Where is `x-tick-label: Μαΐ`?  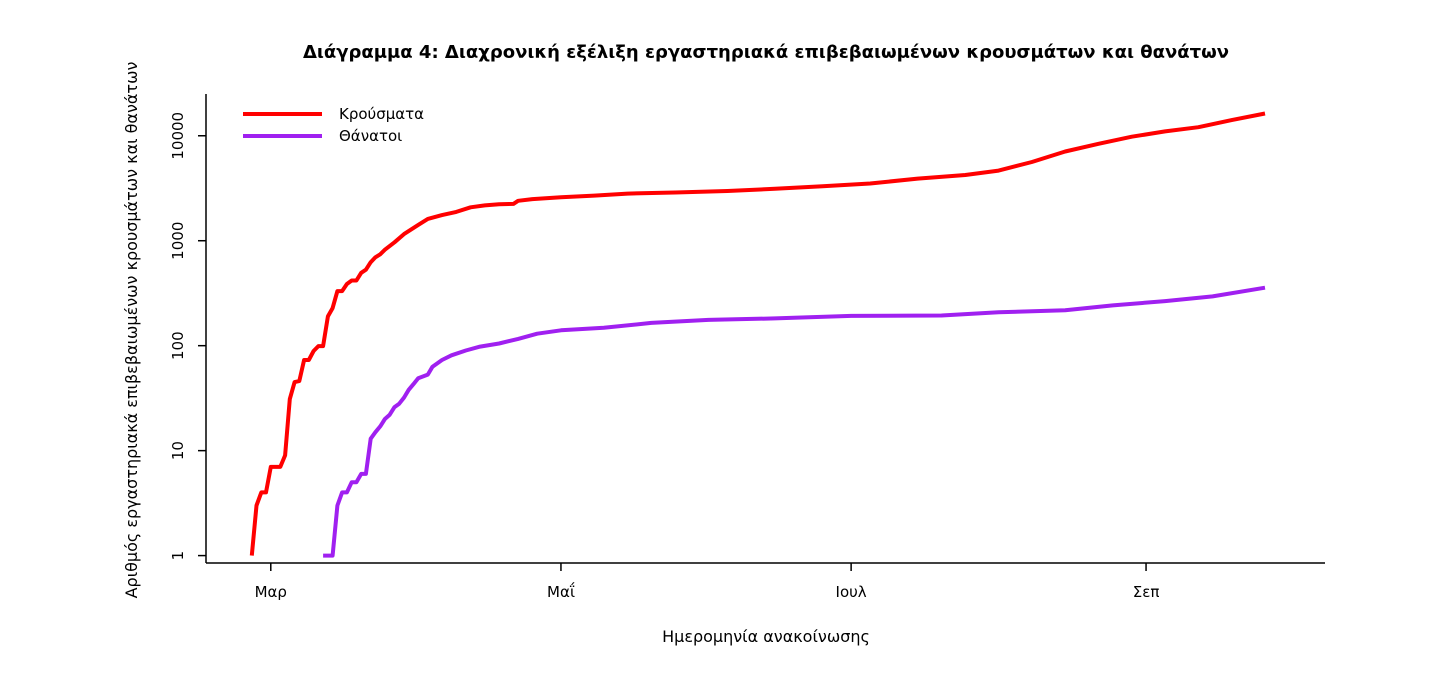 x-tick-label: Μαΐ is located at coordinates (561, 591).